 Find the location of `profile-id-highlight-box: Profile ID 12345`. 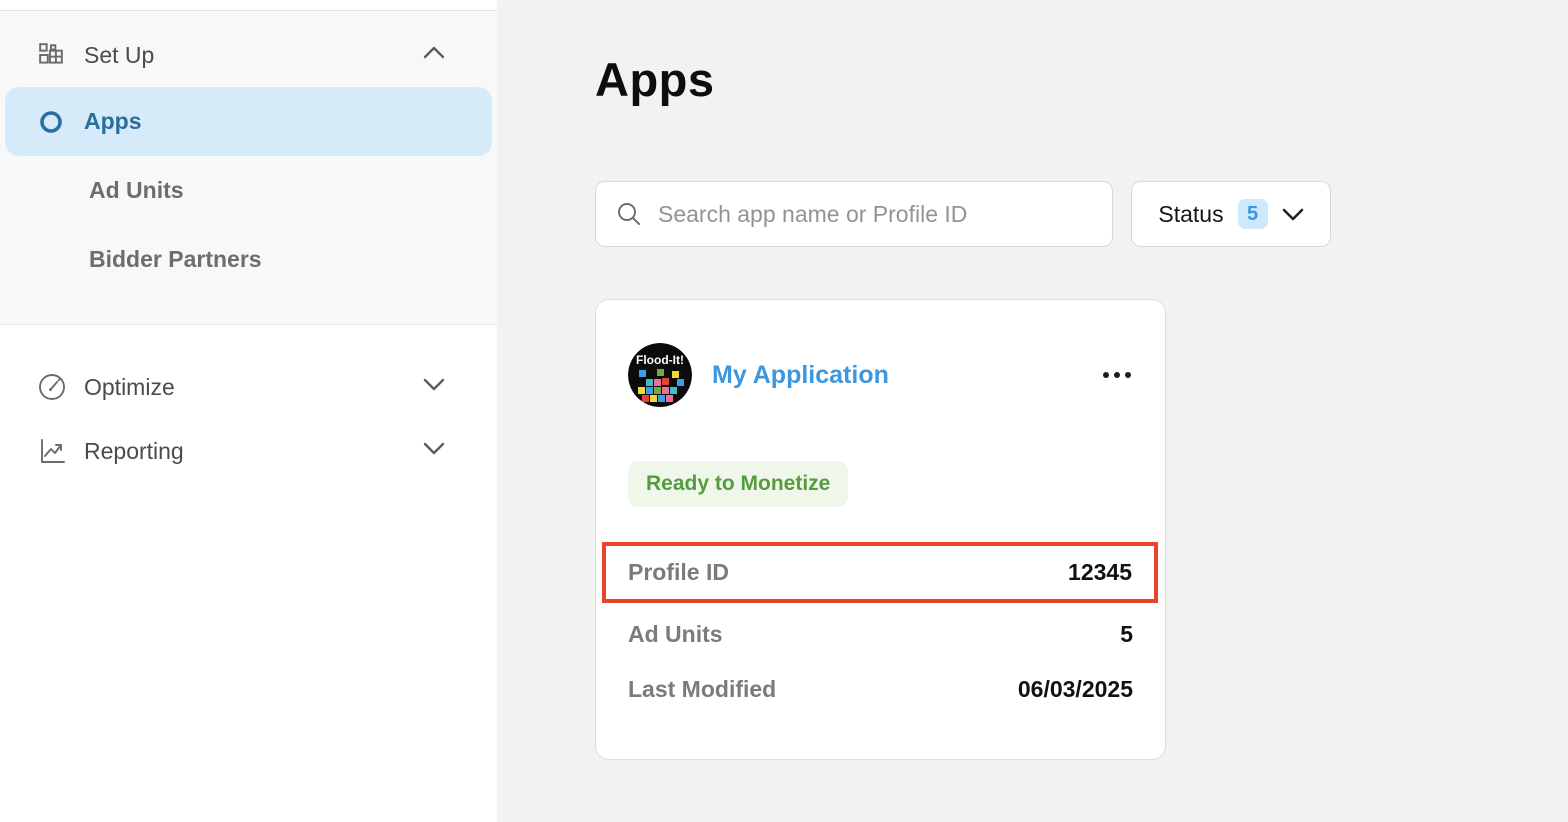

profile-id-highlight-box: Profile ID 12345 is located at coordinates (880, 572).